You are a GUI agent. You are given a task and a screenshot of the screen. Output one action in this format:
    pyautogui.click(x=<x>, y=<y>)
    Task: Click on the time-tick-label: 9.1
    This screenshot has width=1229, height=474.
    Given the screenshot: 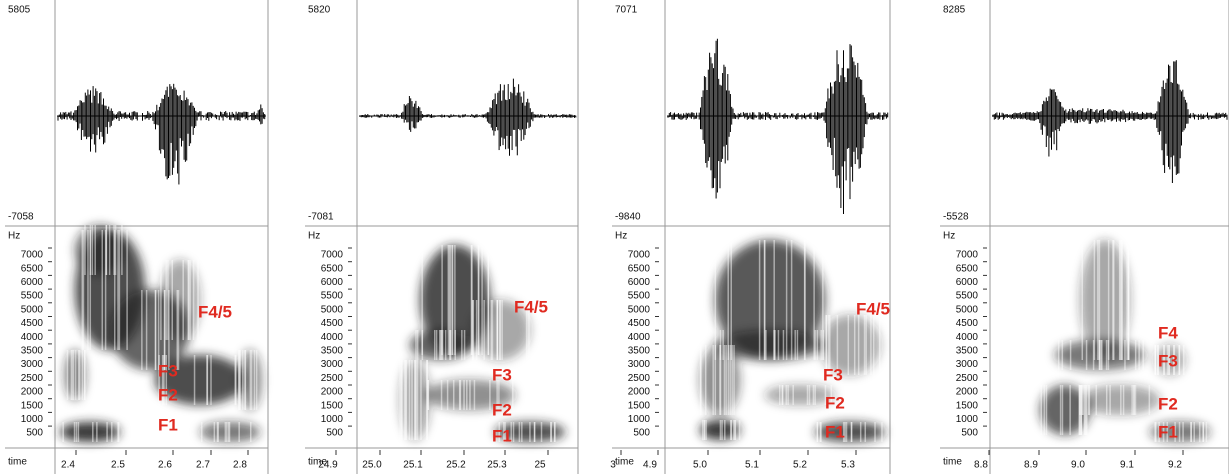 What is the action you would take?
    pyautogui.click(x=1127, y=465)
    